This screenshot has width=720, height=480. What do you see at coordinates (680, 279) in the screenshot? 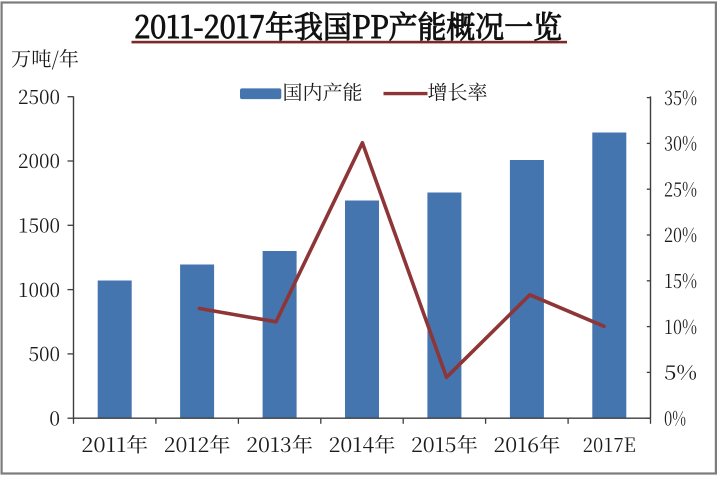
I see `svg-text: 15%` at bounding box center [680, 279].